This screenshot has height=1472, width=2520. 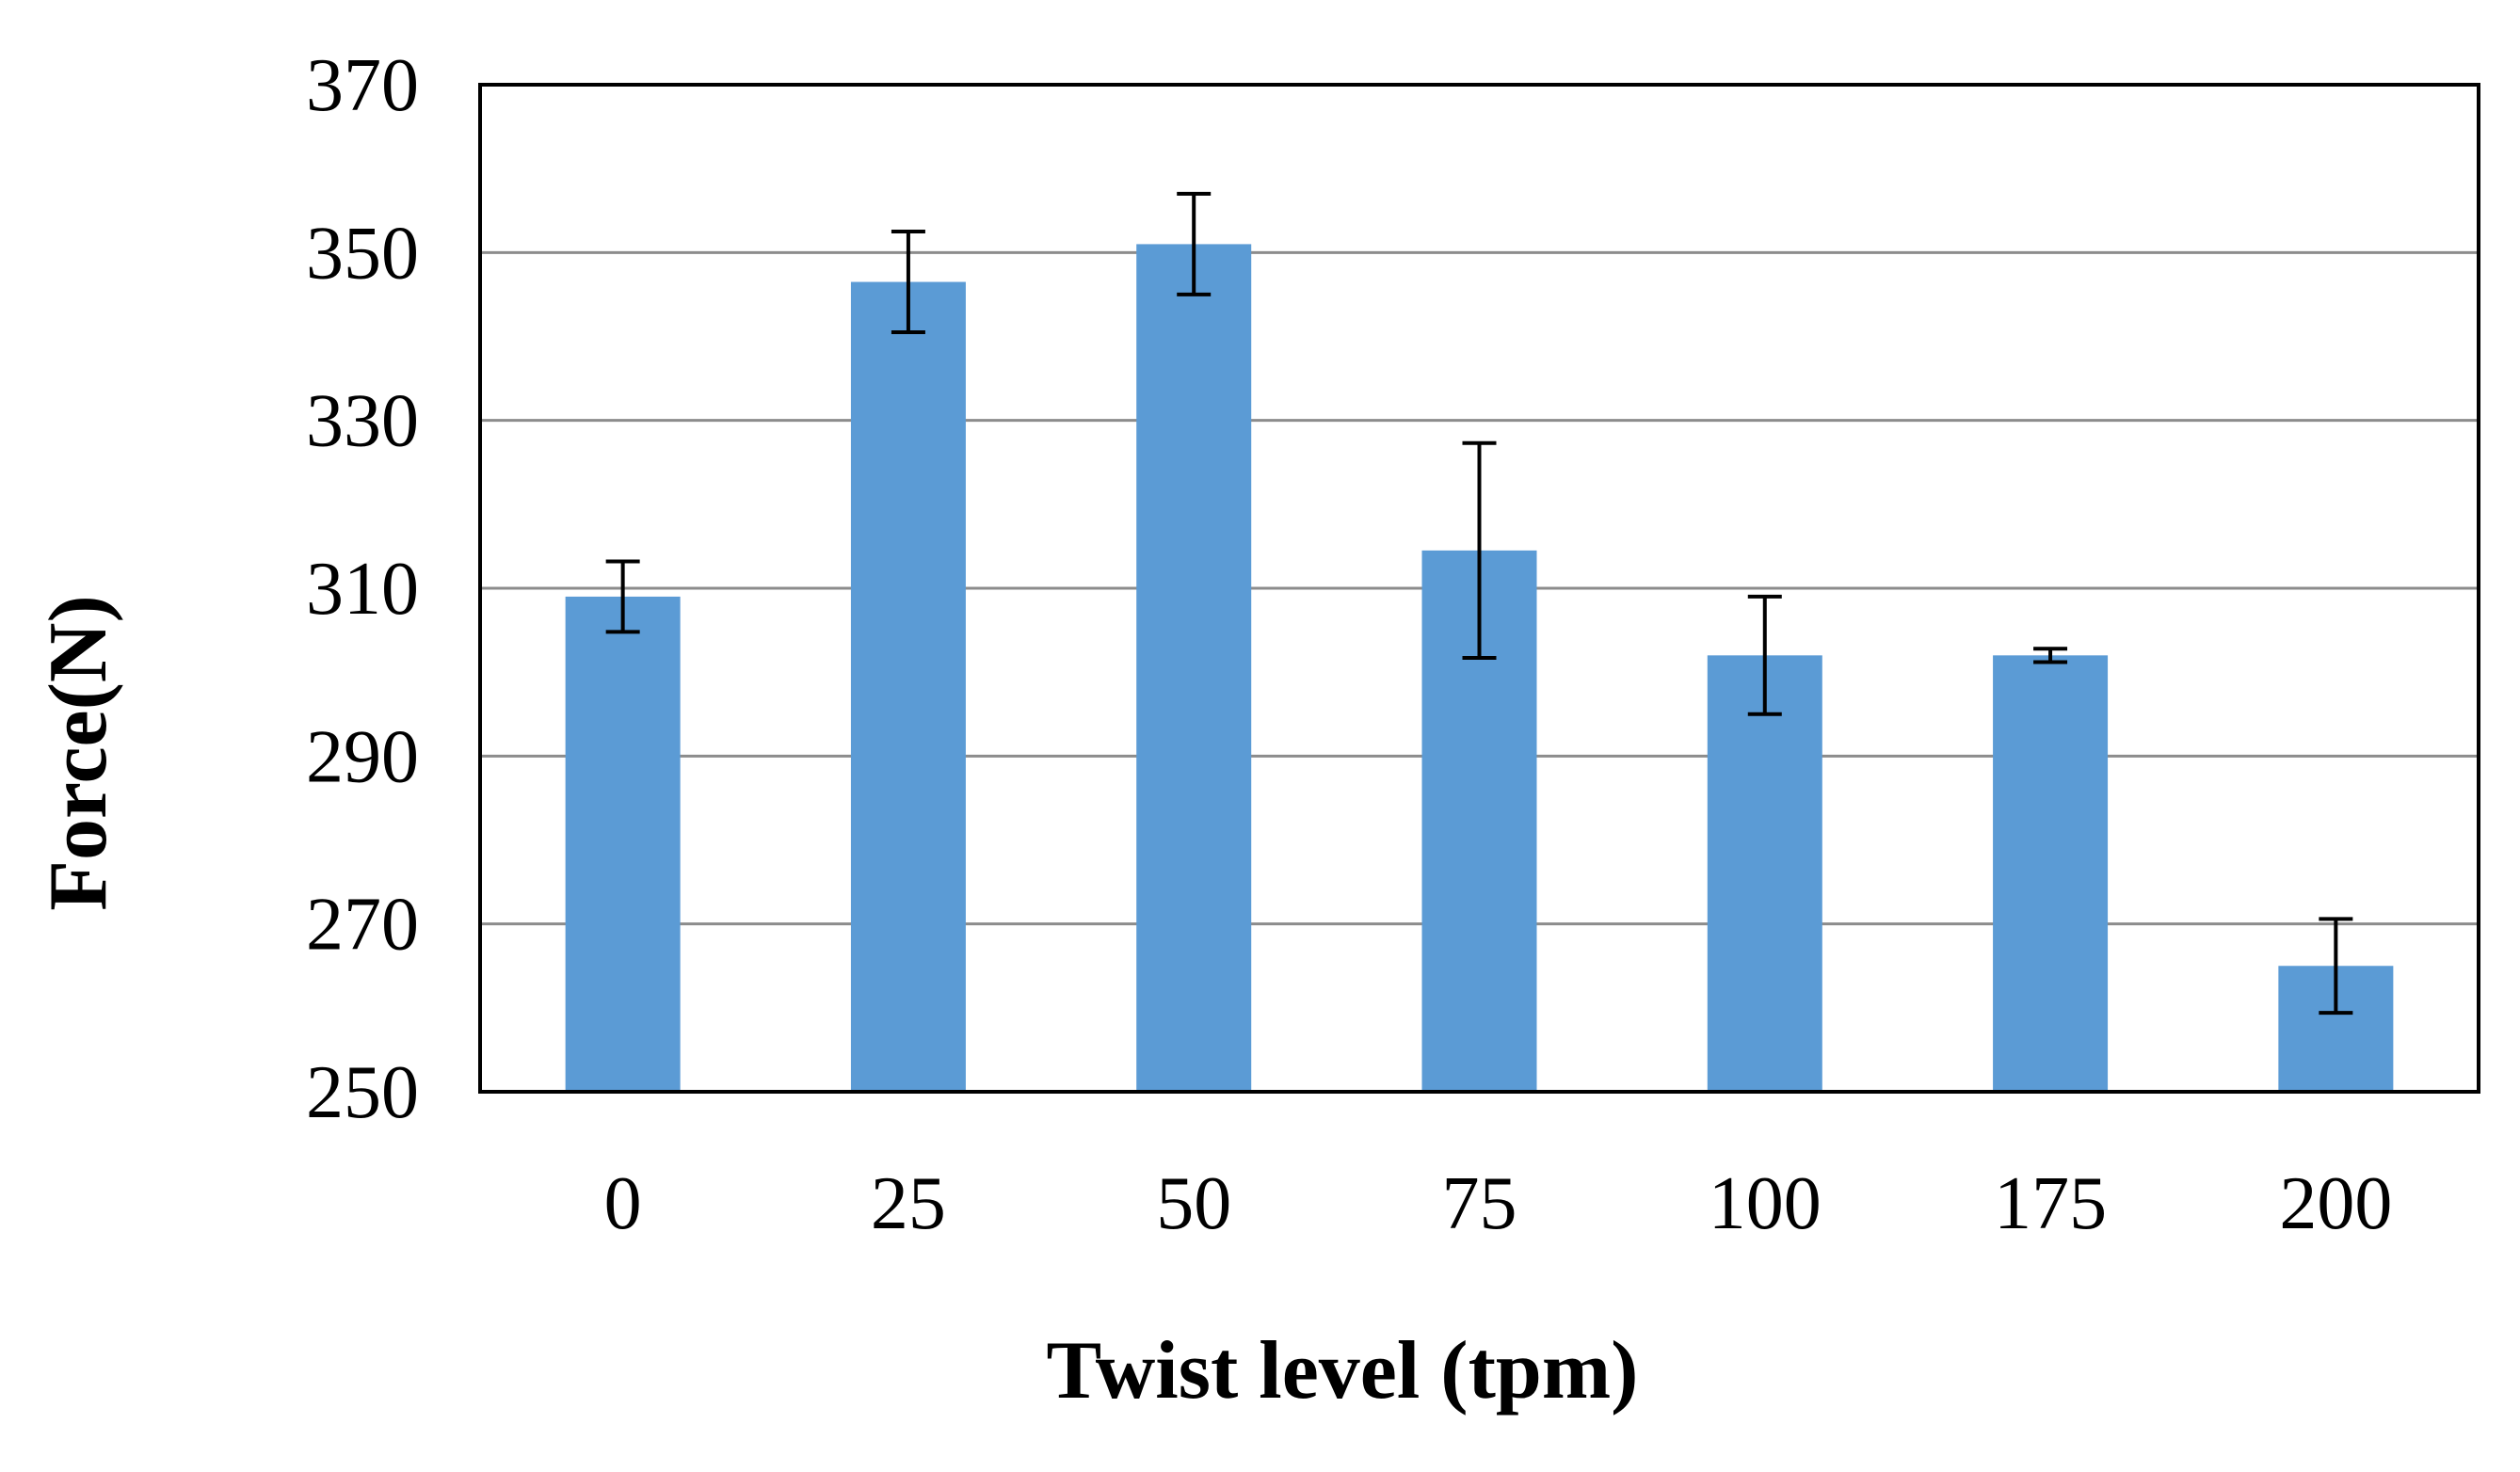 What do you see at coordinates (908, 1203) in the screenshot?
I see `x-tick-label: 25` at bounding box center [908, 1203].